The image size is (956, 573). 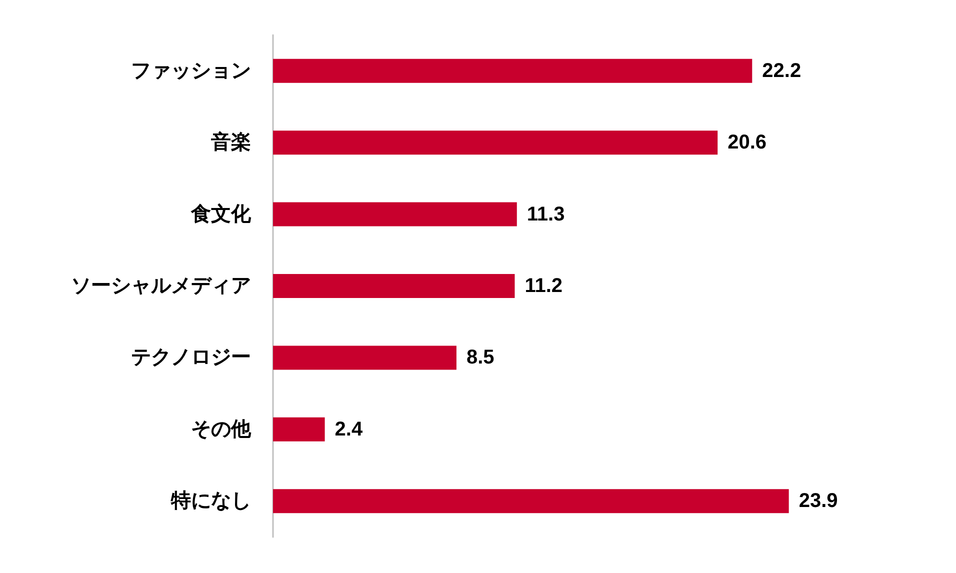 What do you see at coordinates (480, 357) in the screenshot?
I see `data-label: 8.5` at bounding box center [480, 357].